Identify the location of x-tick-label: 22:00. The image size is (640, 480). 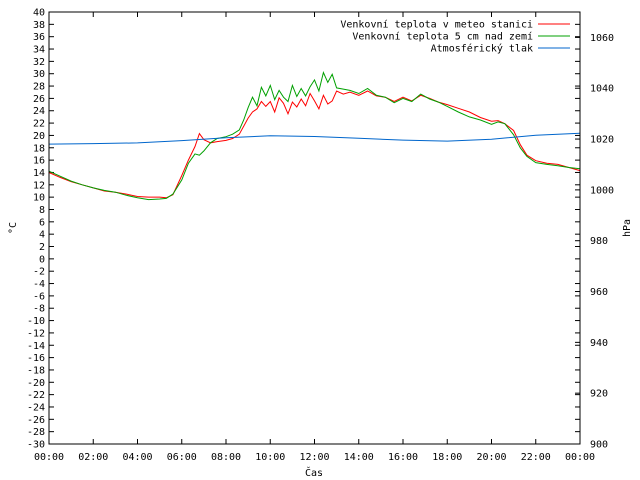
(536, 457).